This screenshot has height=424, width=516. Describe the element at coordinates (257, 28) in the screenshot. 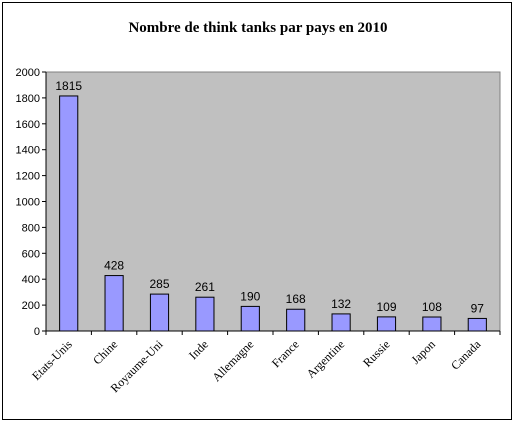

I see `chart-title: Nombre de think tanks par pays en 2010` at that location.